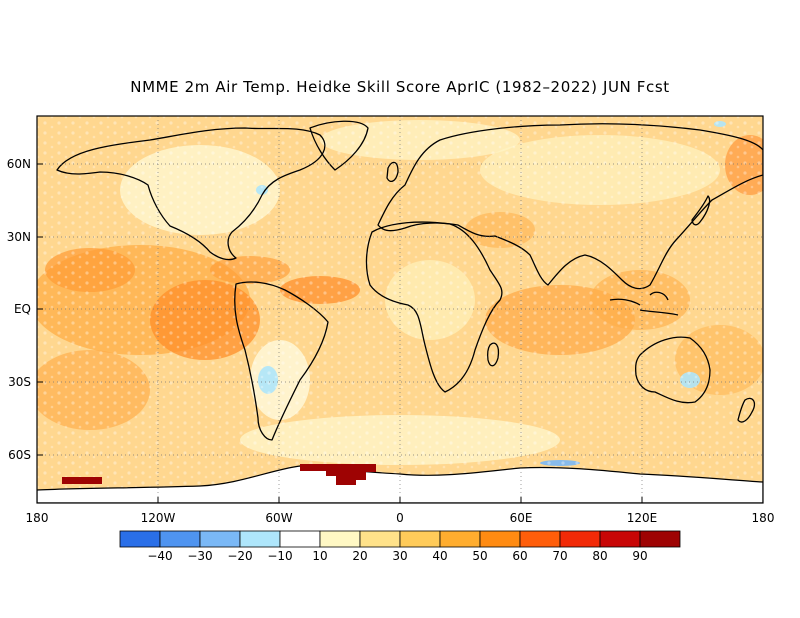  What do you see at coordinates (159, 556) in the screenshot?
I see `colorbar-label: −40` at bounding box center [159, 556].